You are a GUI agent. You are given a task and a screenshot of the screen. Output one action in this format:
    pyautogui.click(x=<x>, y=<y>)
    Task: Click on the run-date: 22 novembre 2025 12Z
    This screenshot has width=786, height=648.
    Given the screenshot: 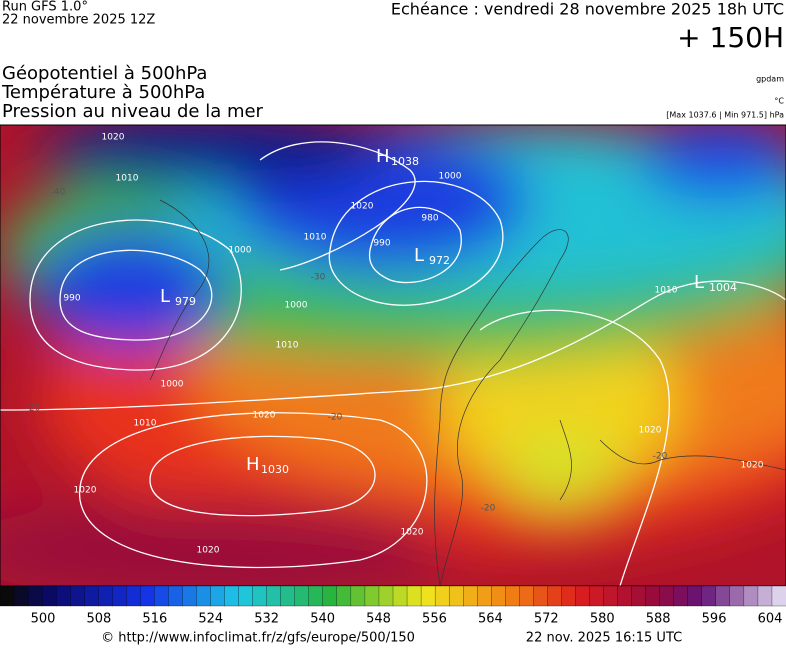 What is the action you would take?
    pyautogui.click(x=78, y=20)
    